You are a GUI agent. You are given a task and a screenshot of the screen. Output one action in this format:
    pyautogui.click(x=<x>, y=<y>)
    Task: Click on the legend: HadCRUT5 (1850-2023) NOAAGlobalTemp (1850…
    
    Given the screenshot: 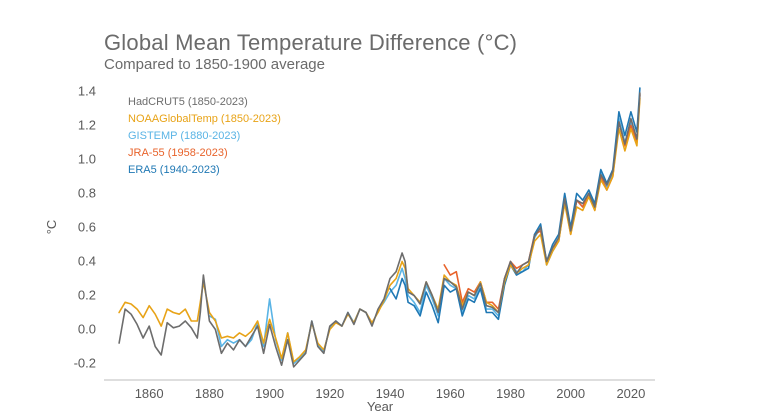 What is the action you would take?
    pyautogui.click(x=204, y=136)
    